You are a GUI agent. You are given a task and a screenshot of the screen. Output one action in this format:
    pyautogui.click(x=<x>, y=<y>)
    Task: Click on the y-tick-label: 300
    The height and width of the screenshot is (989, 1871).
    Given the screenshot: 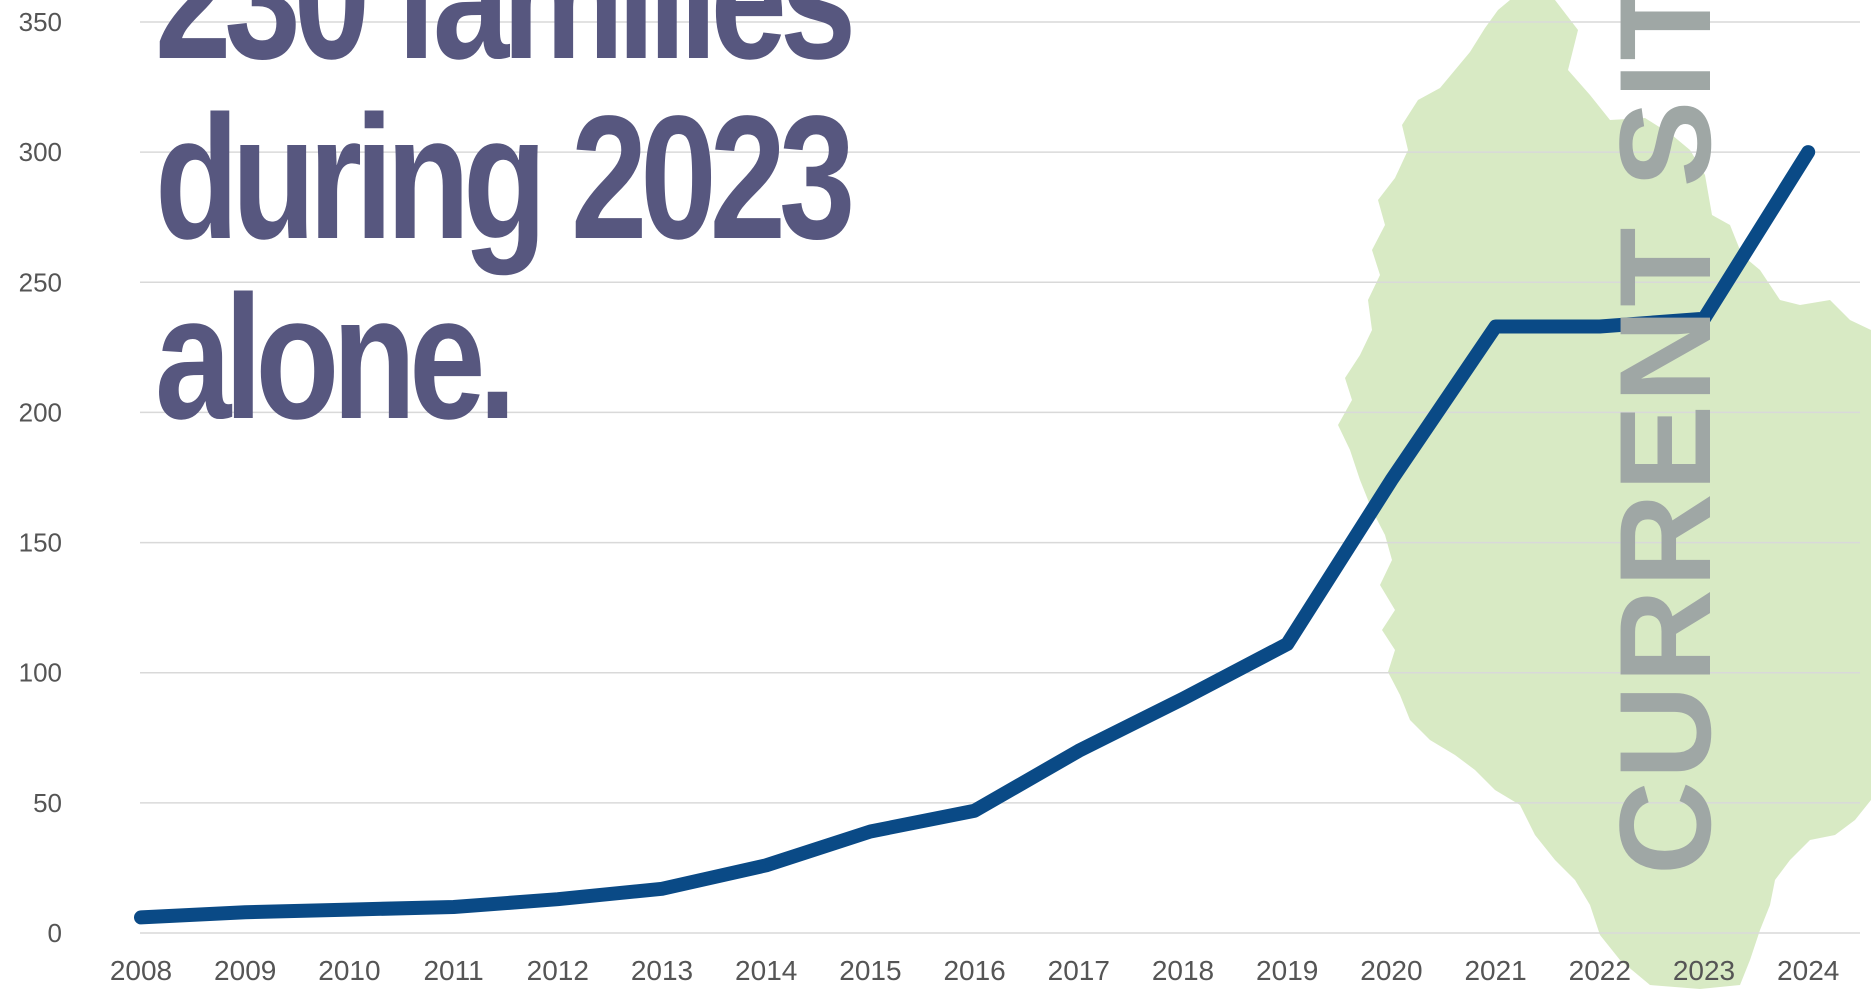 What is the action you would take?
    pyautogui.click(x=40, y=152)
    